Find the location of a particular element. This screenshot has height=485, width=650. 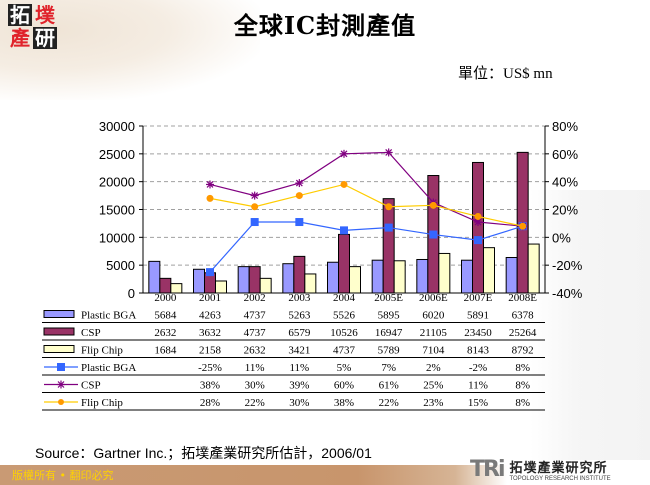

category-label: 2000 is located at coordinates (165, 298).